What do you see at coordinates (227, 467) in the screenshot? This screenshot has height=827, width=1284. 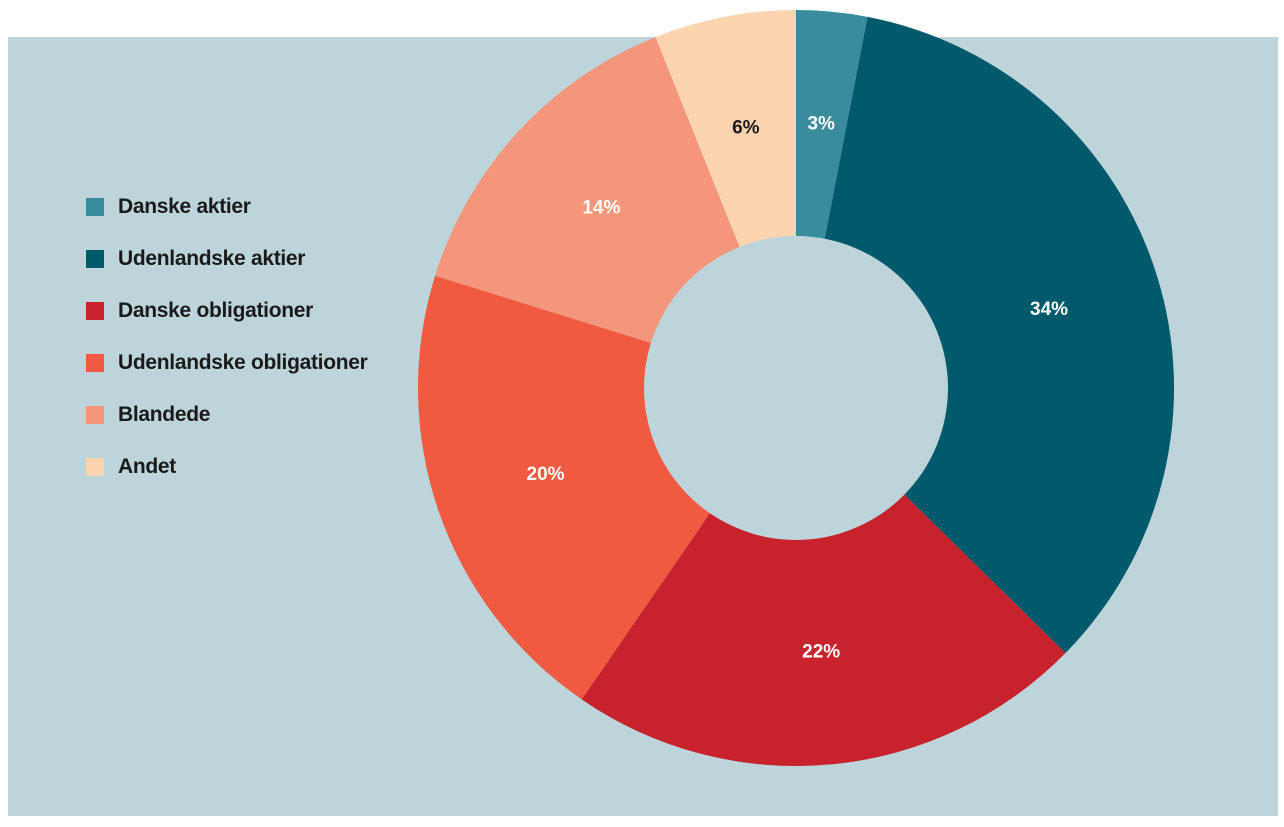 I see `legend-item: Andet` at bounding box center [227, 467].